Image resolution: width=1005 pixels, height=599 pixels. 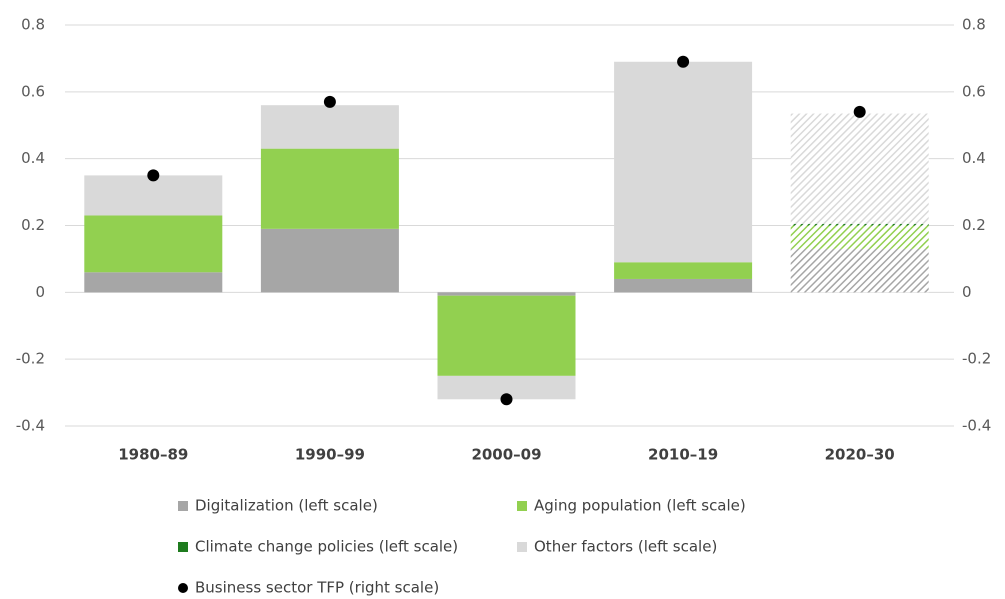 What do you see at coordinates (683, 455) in the screenshot?
I see `x-tick-label: 2010–19` at bounding box center [683, 455].